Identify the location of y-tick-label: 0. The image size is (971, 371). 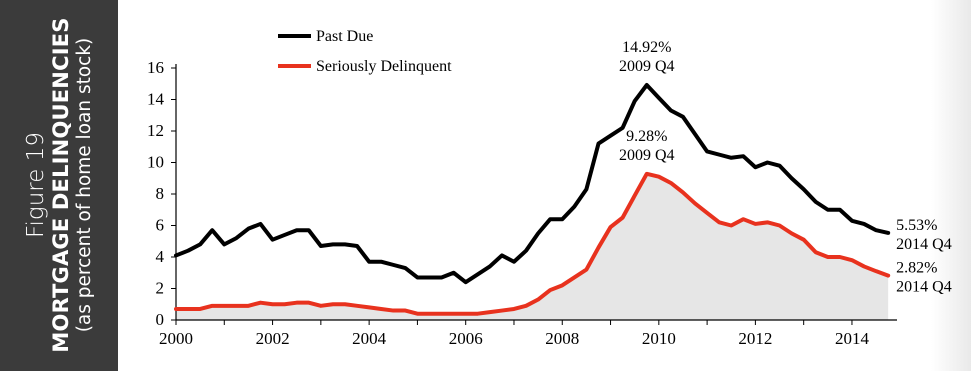
(160, 319).